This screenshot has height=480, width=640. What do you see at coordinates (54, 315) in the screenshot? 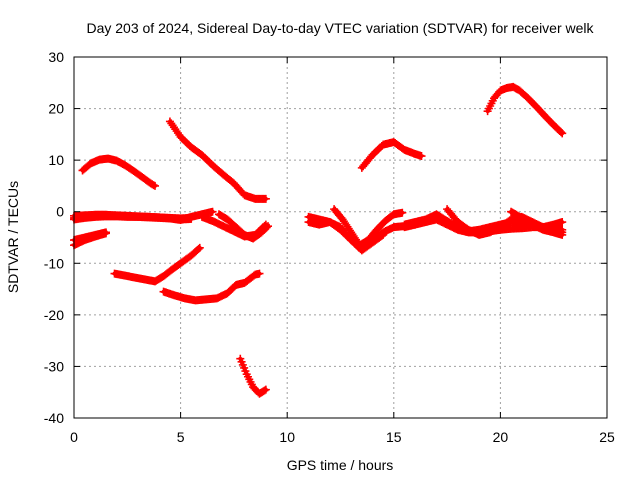
I see `y-tick-label: -20` at bounding box center [54, 315].